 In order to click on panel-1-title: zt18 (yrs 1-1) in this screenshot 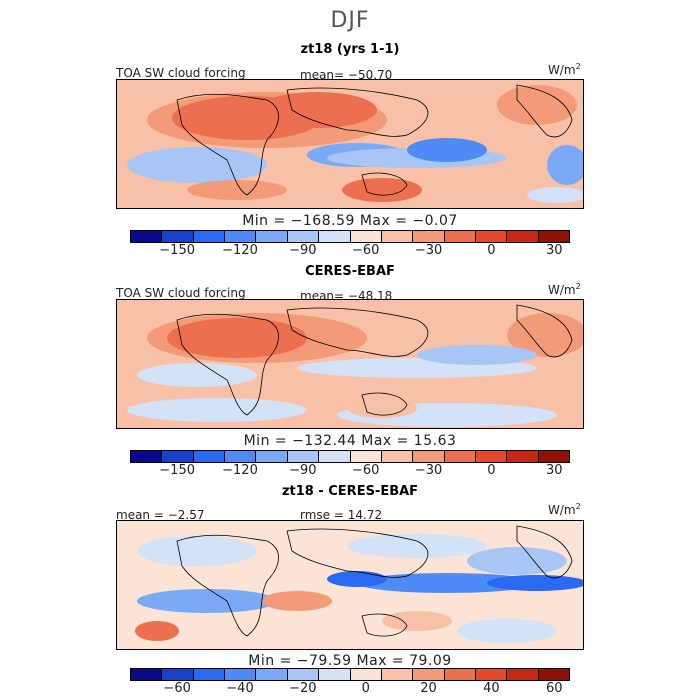, I will do `click(350, 49)`.